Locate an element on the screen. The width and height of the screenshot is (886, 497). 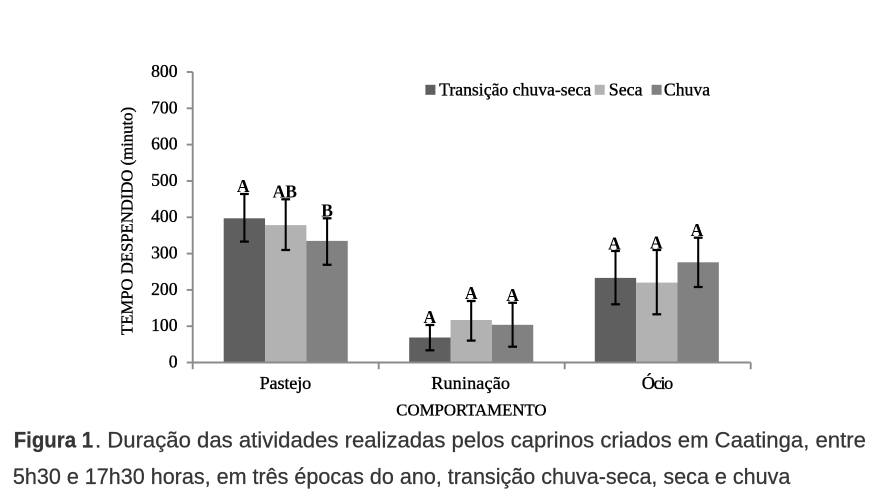
svg-text: 600 is located at coordinates (164, 144).